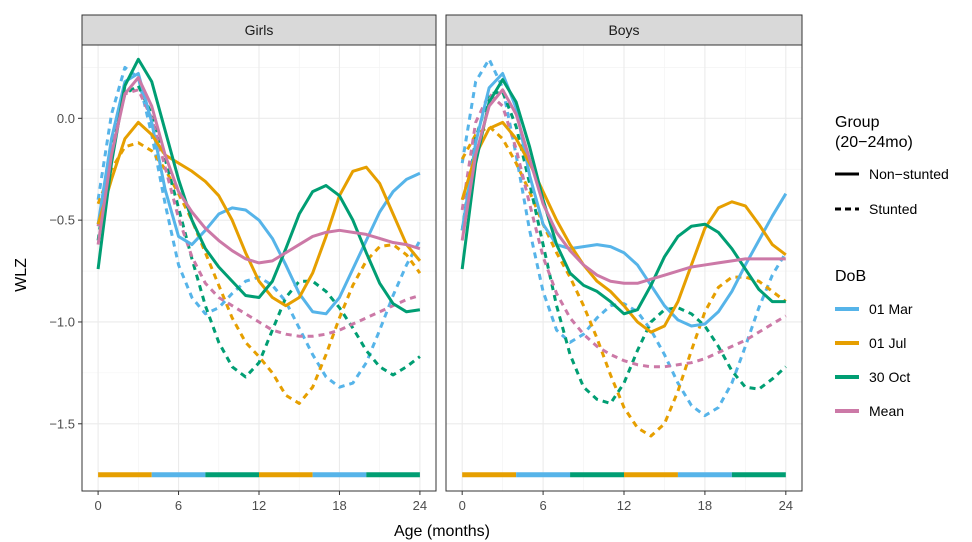 The image size is (972, 542). I want to click on facet-strip-boys, so click(624, 30).